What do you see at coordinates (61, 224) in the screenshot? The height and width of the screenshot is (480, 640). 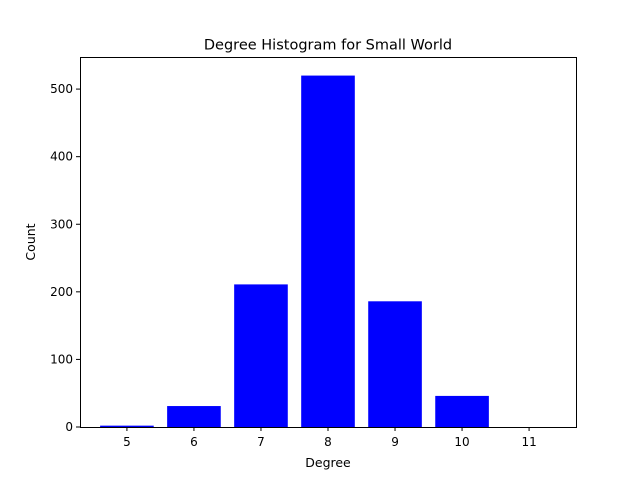 I see `y-tick-label: 300` at bounding box center [61, 224].